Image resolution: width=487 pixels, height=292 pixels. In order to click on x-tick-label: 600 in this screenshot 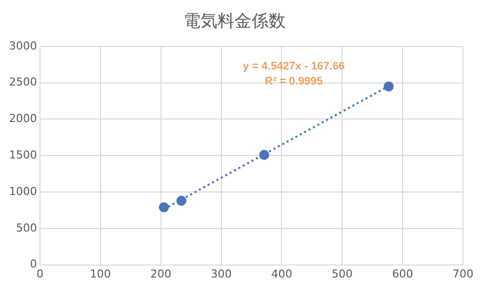, I will do `click(403, 273)`.